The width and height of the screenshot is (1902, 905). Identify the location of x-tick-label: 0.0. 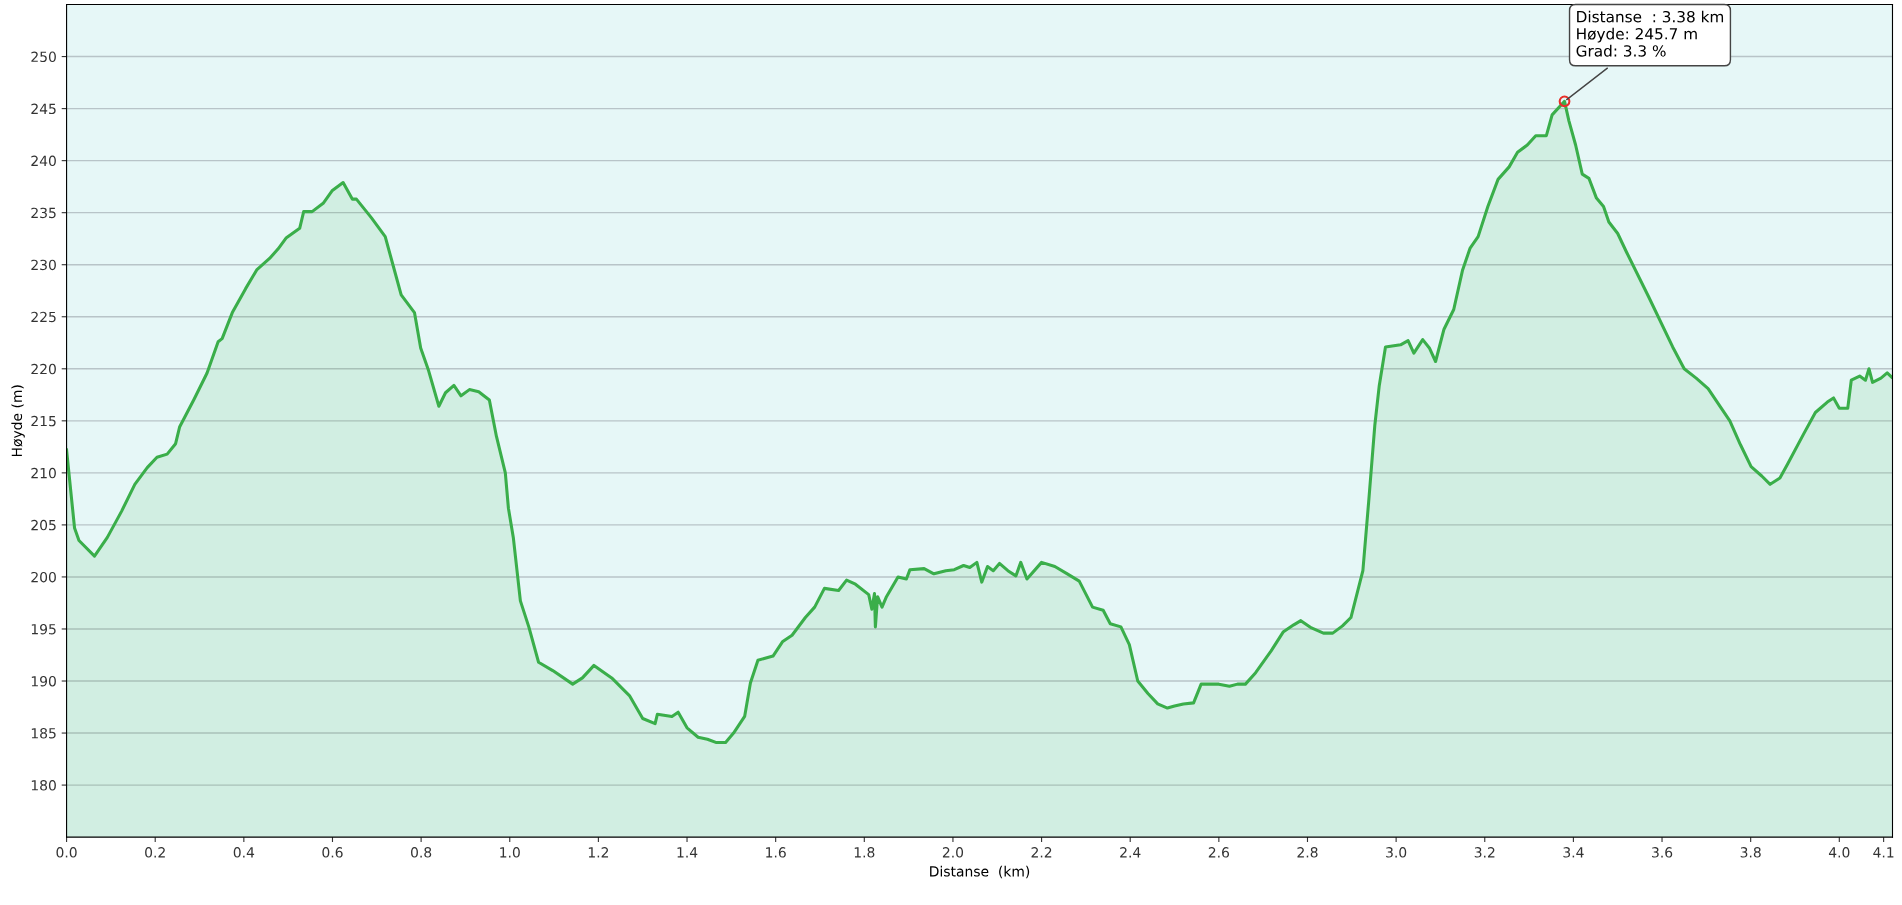
(66, 852).